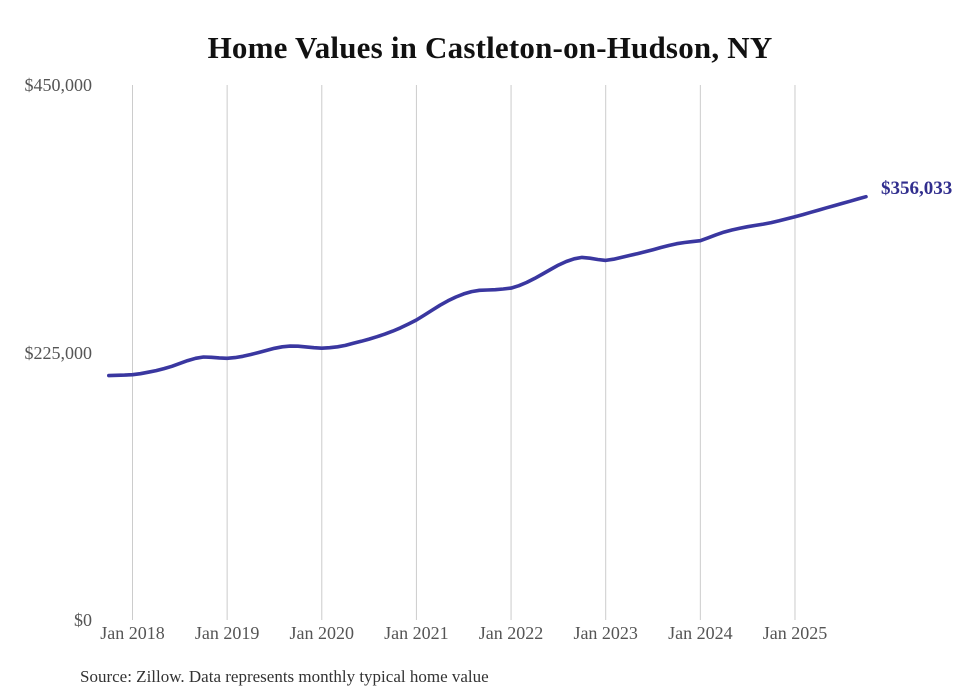  Describe the element at coordinates (322, 633) in the screenshot. I see `x-tick-label: Jan 2020` at that location.